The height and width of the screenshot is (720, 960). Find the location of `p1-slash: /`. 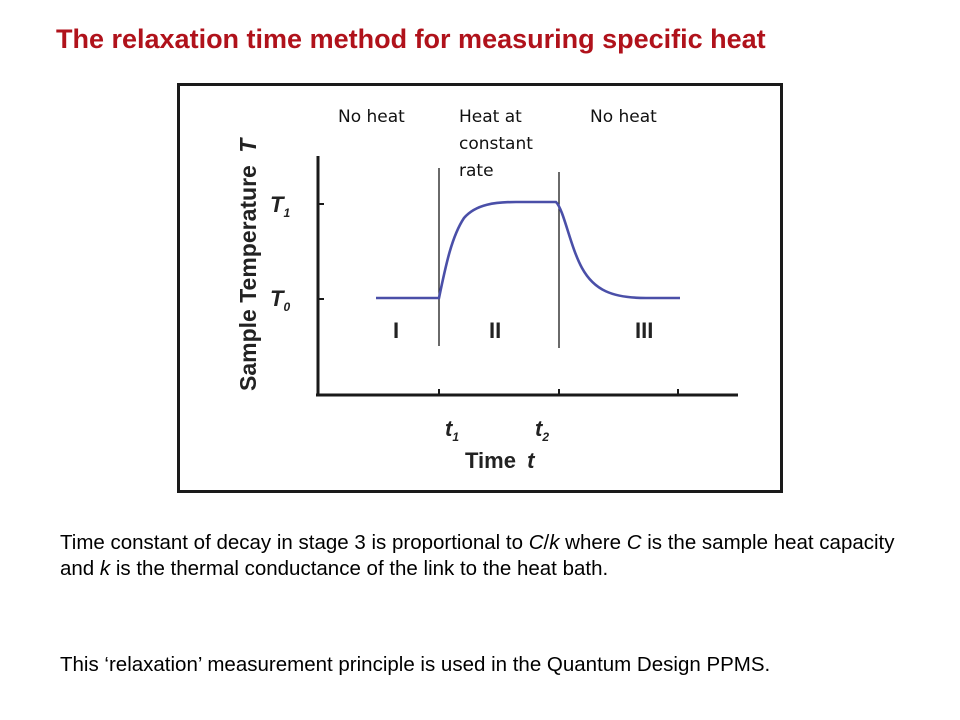

p1-slash: / is located at coordinates (546, 542).